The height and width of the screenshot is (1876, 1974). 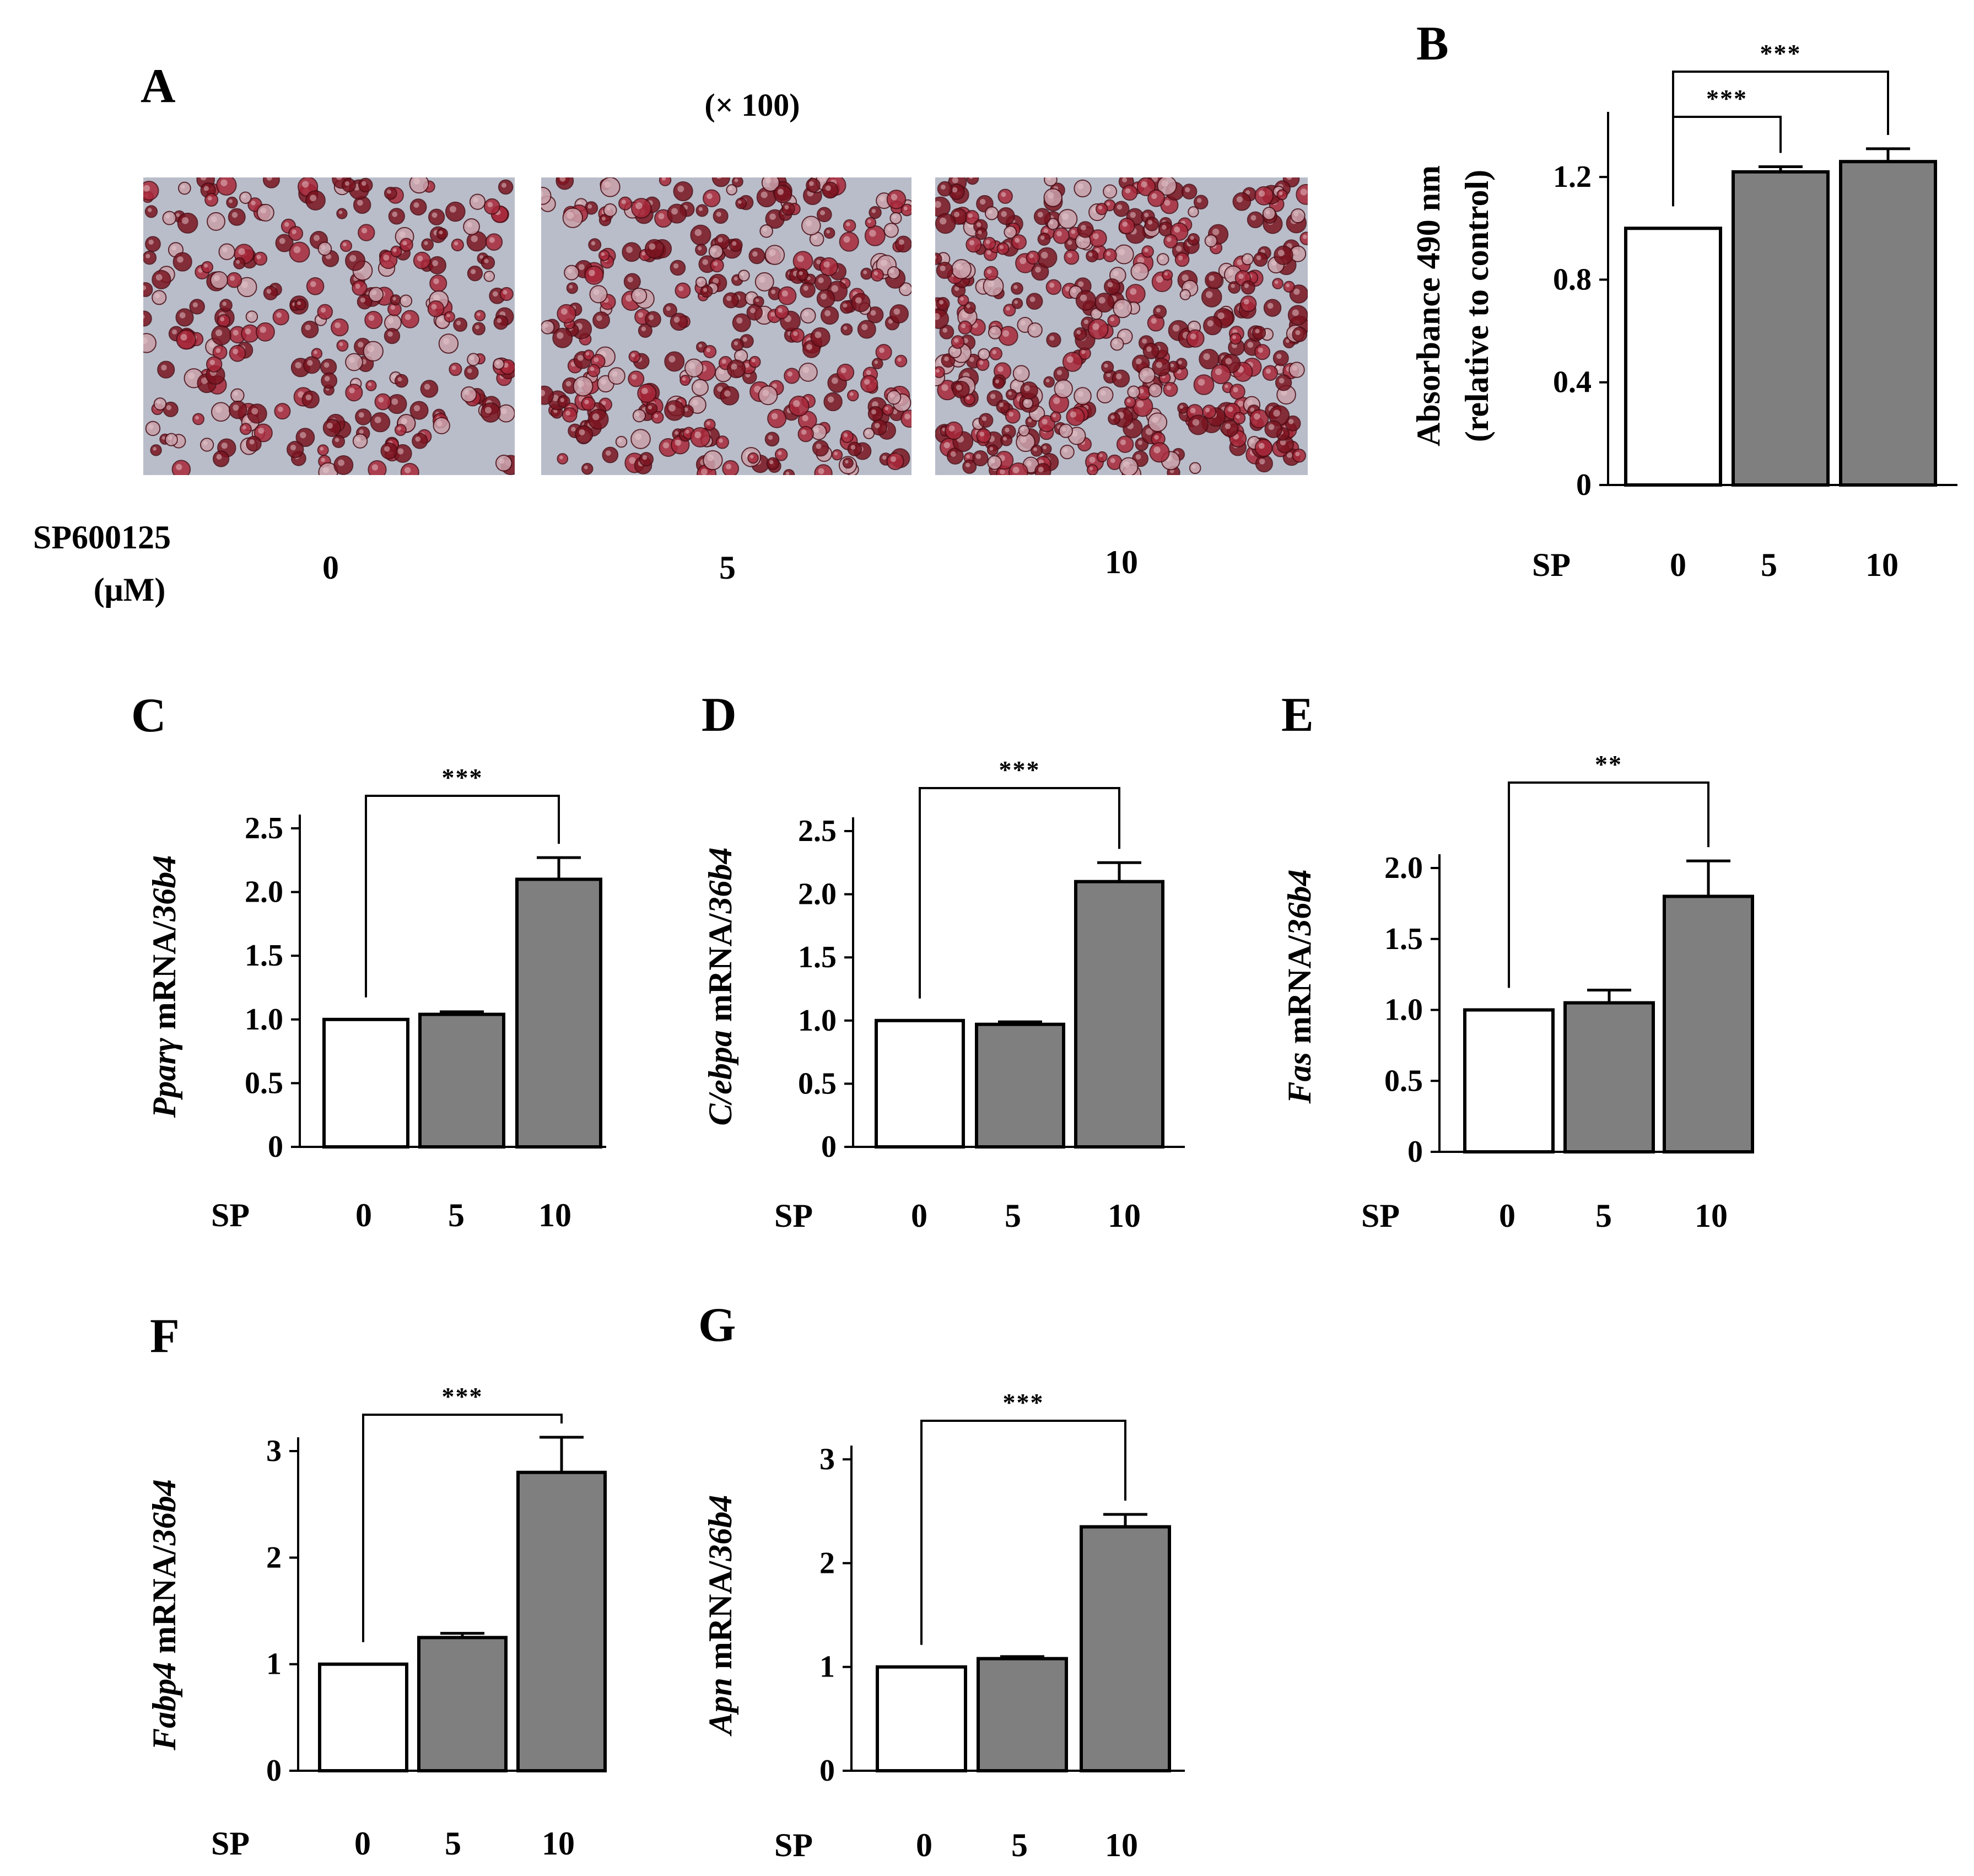 I want to click on panel-letter-f: F, so click(x=165, y=1336).